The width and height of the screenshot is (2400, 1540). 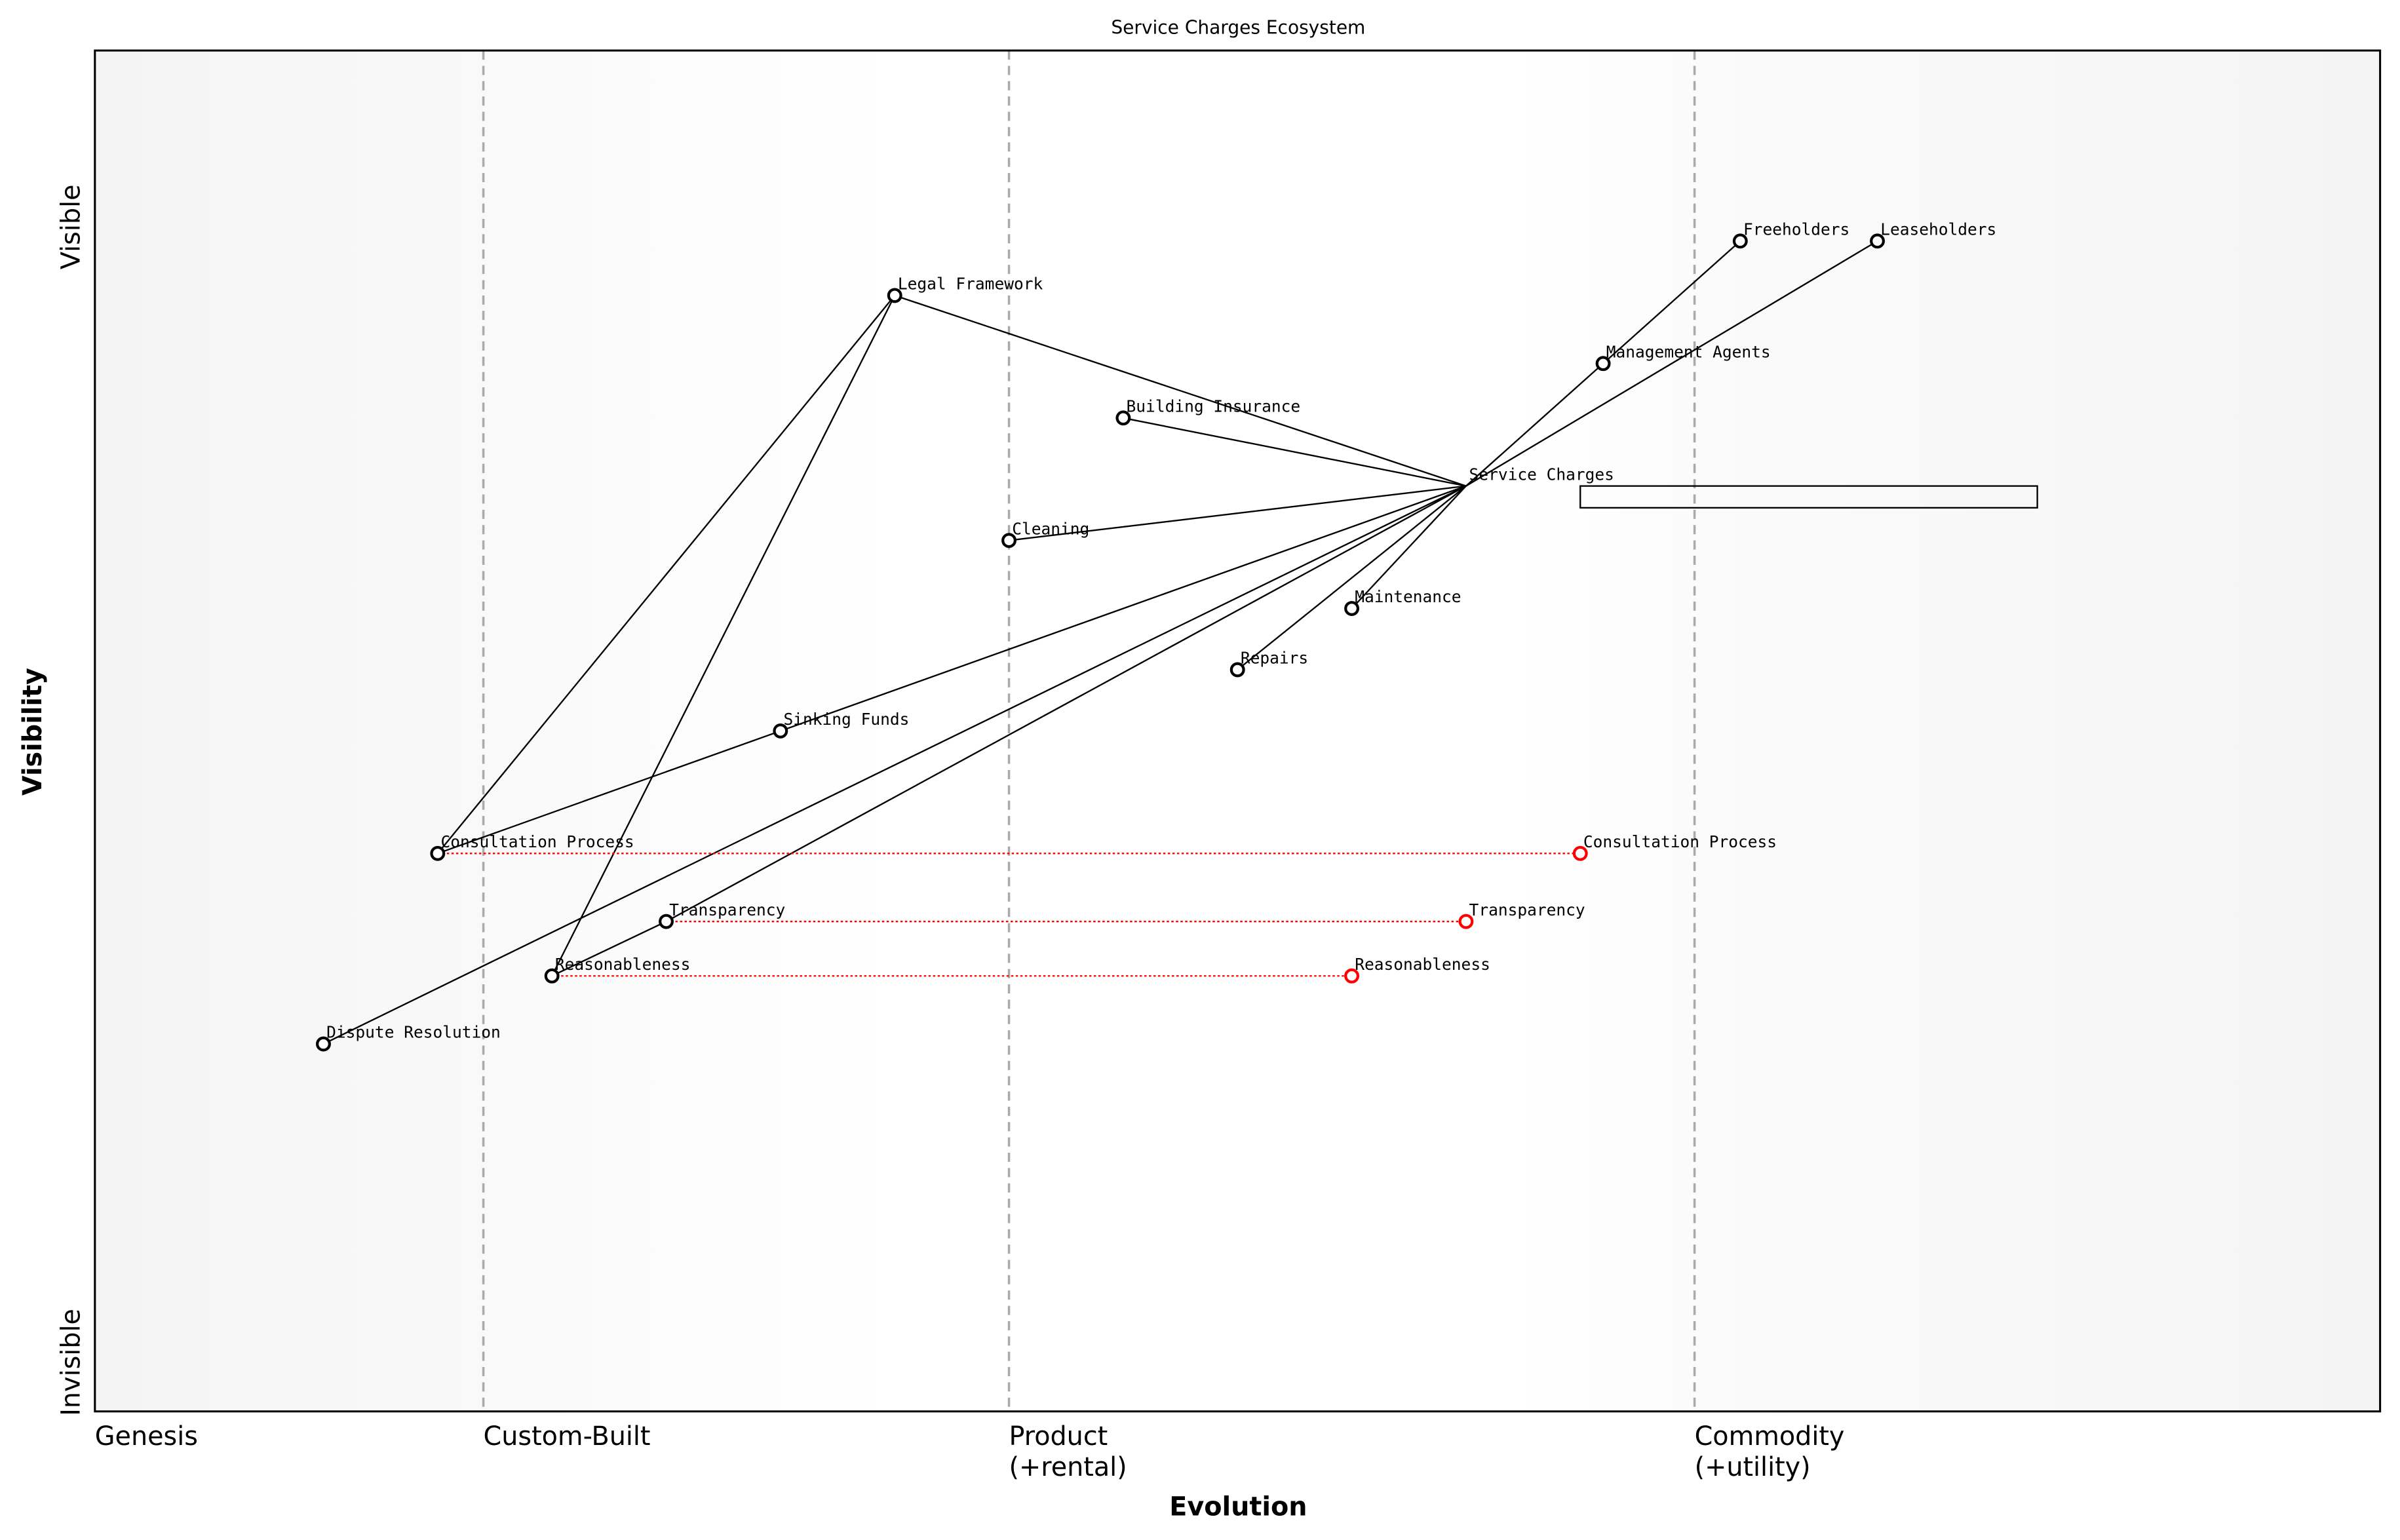 I want to click on component-label-building-insurance: Building Insurance, so click(x=1214, y=405).